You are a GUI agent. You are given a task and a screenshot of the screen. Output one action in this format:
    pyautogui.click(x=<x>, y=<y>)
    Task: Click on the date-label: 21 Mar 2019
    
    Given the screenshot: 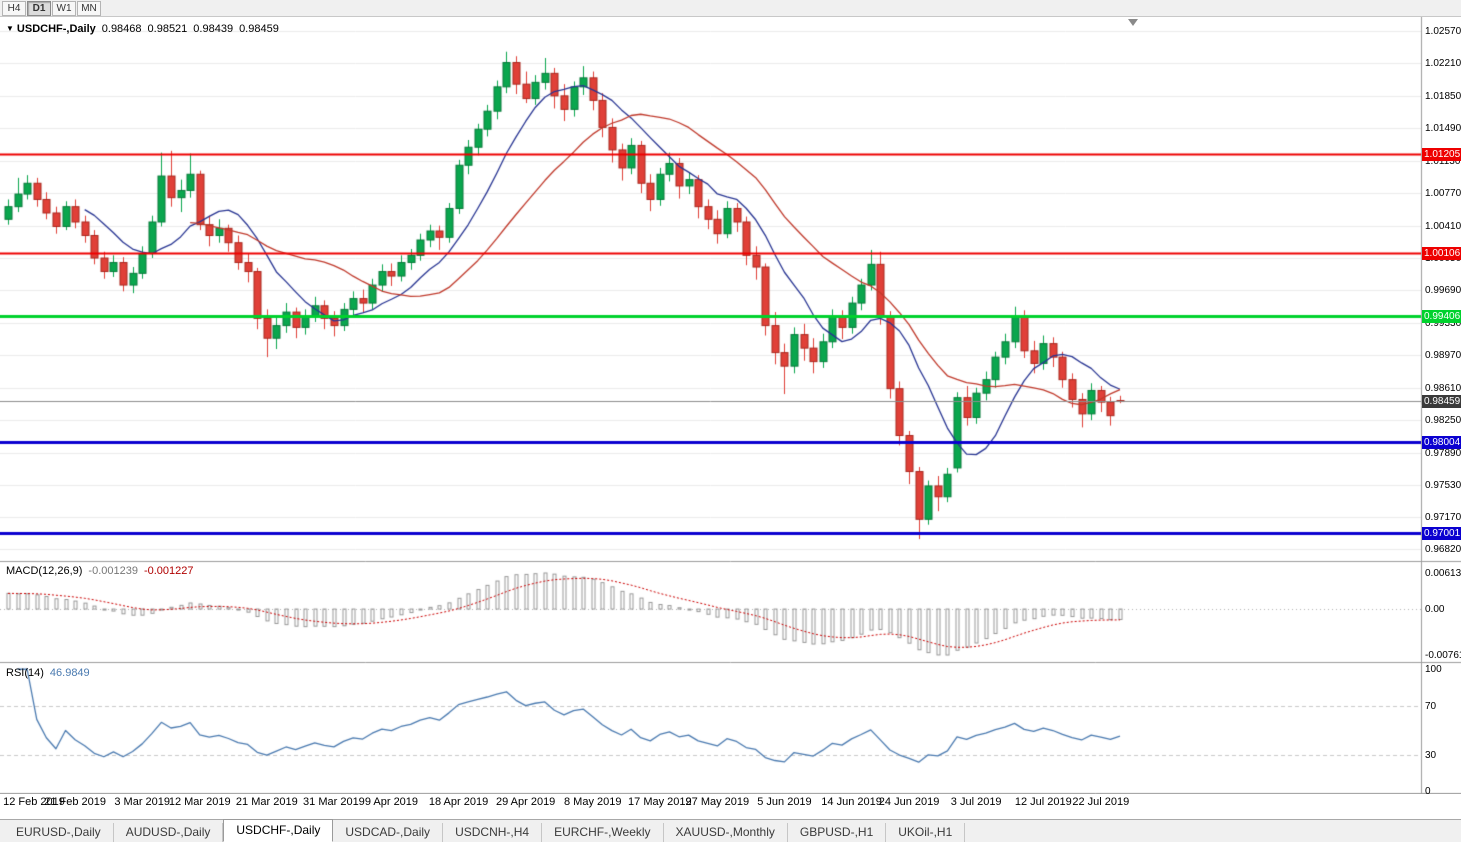 What is the action you would take?
    pyautogui.click(x=266, y=802)
    